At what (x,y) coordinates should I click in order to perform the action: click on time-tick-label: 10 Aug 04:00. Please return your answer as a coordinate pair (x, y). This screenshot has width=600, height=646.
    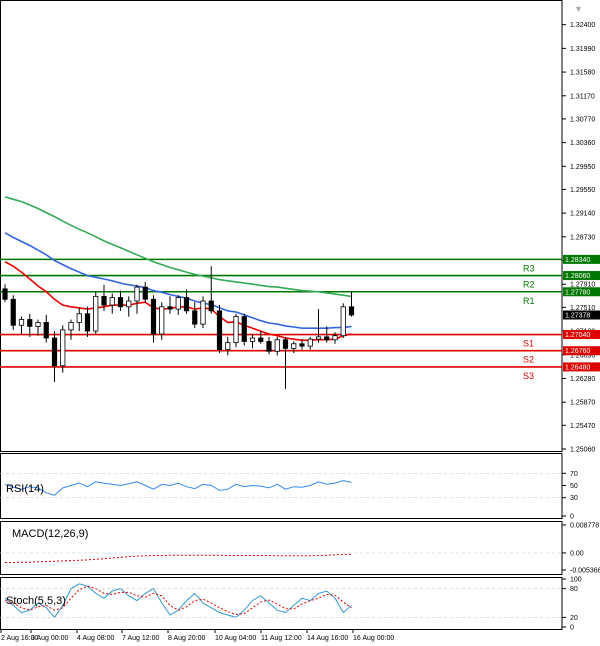
    Looking at the image, I should click on (235, 638).